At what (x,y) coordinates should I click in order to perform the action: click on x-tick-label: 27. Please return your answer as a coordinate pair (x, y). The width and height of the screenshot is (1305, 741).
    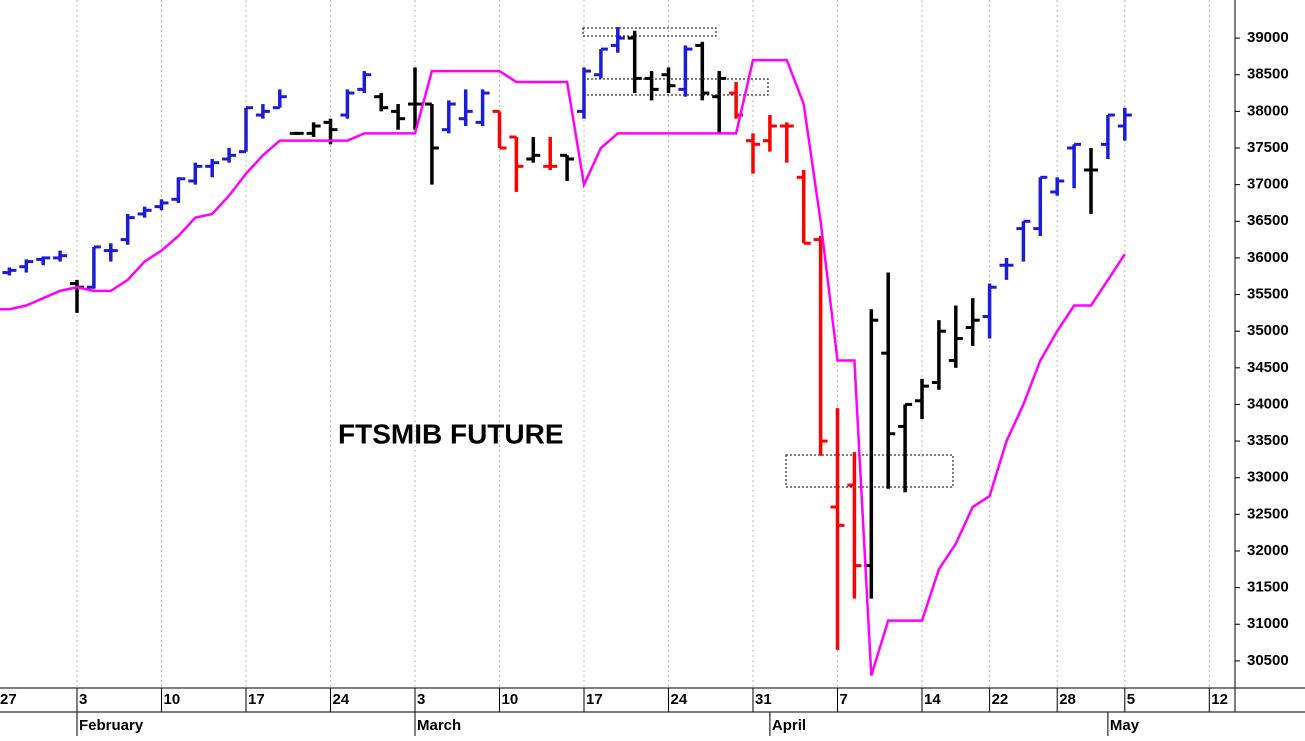
    Looking at the image, I should click on (8, 699).